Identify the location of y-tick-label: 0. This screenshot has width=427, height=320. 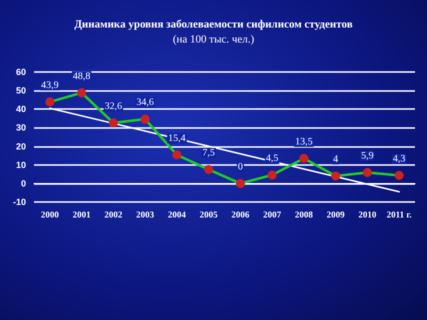
(23, 183).